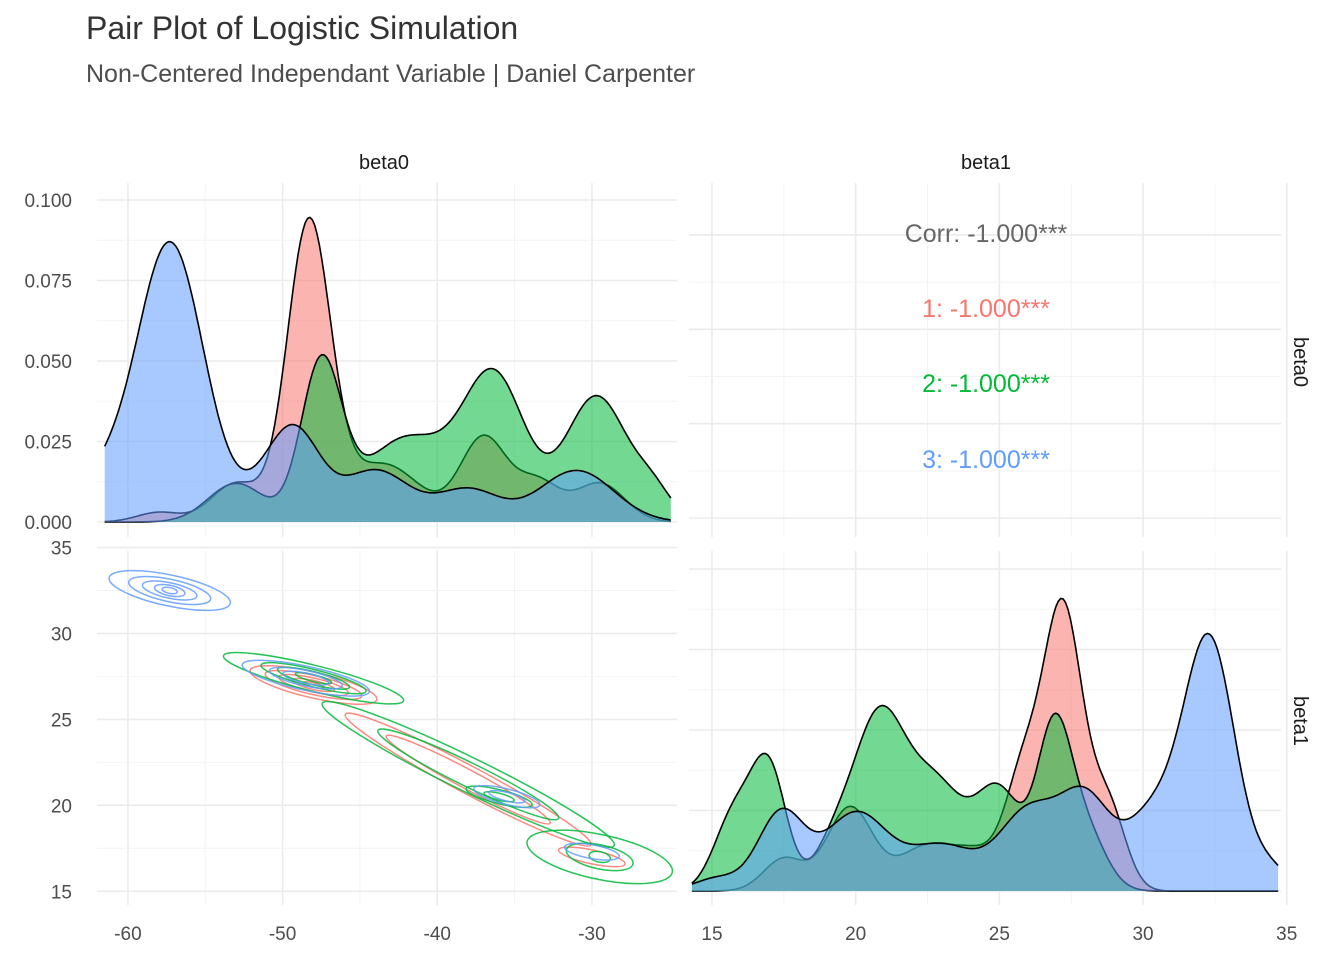 The image size is (1344, 960). What do you see at coordinates (61, 720) in the screenshot?
I see `y-tick-label-beta1: 25` at bounding box center [61, 720].